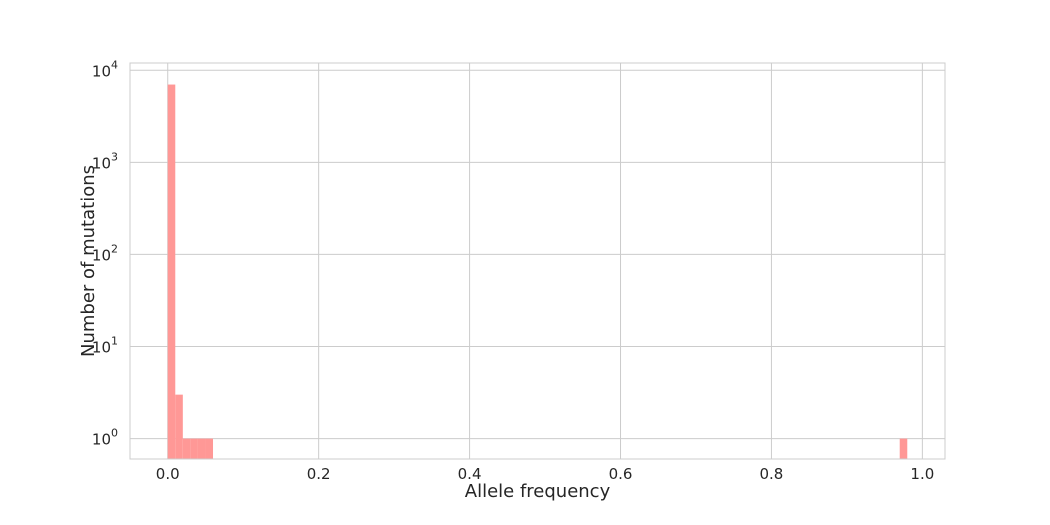  I want to click on x-axis-label: Allele frequency, so click(538, 491).